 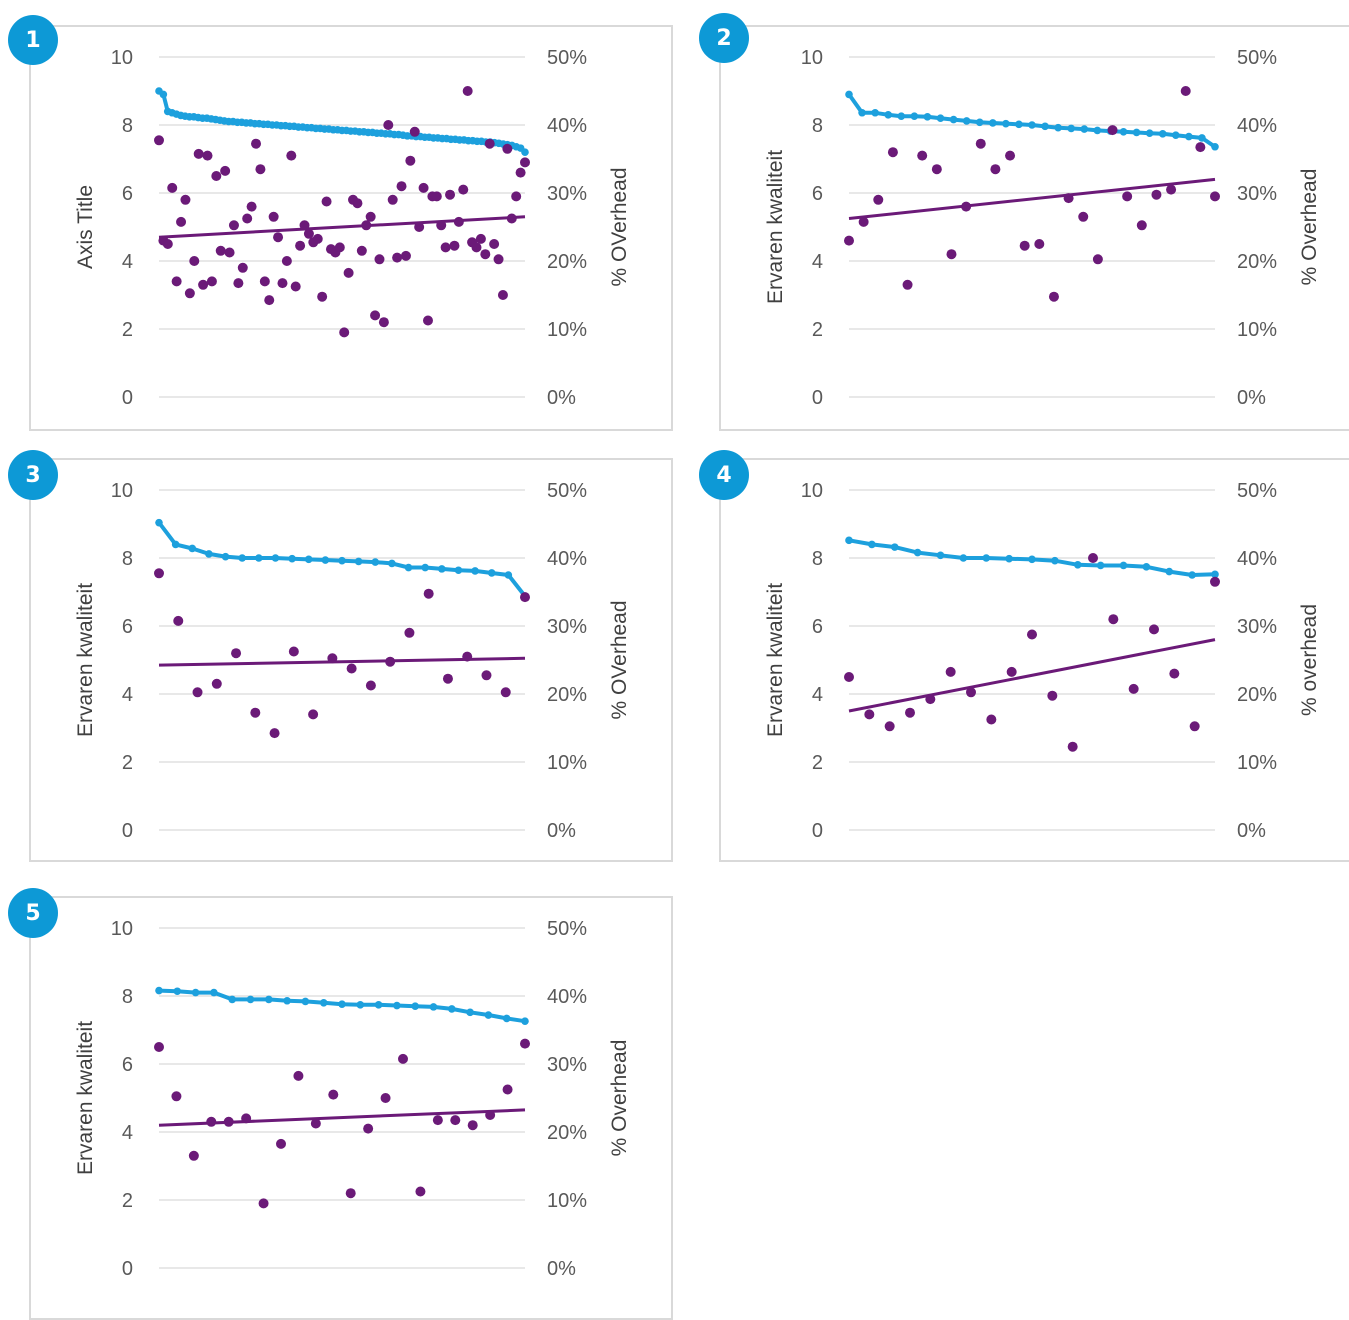 What do you see at coordinates (817, 262) in the screenshot?
I see `y-tick-label: 4` at bounding box center [817, 262].